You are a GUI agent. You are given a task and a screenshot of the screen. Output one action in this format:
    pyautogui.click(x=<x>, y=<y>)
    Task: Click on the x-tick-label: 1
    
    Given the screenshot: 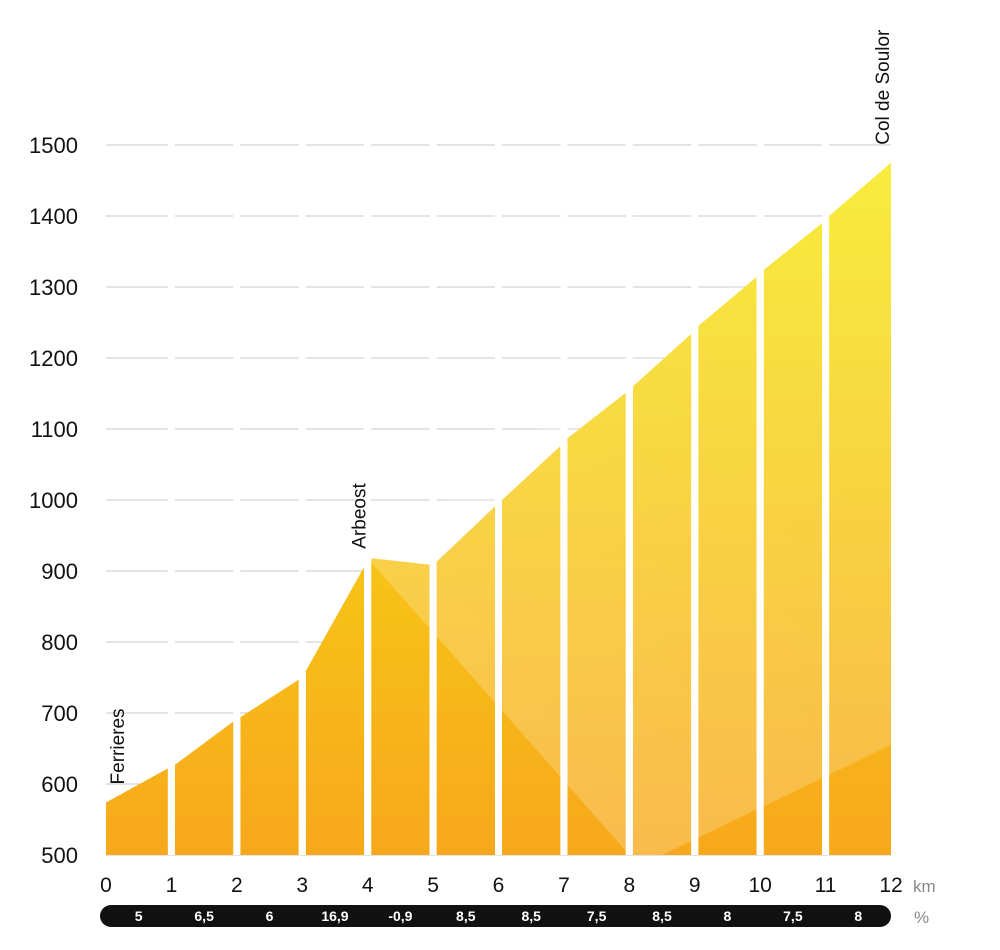 What is the action you would take?
    pyautogui.click(x=172, y=885)
    